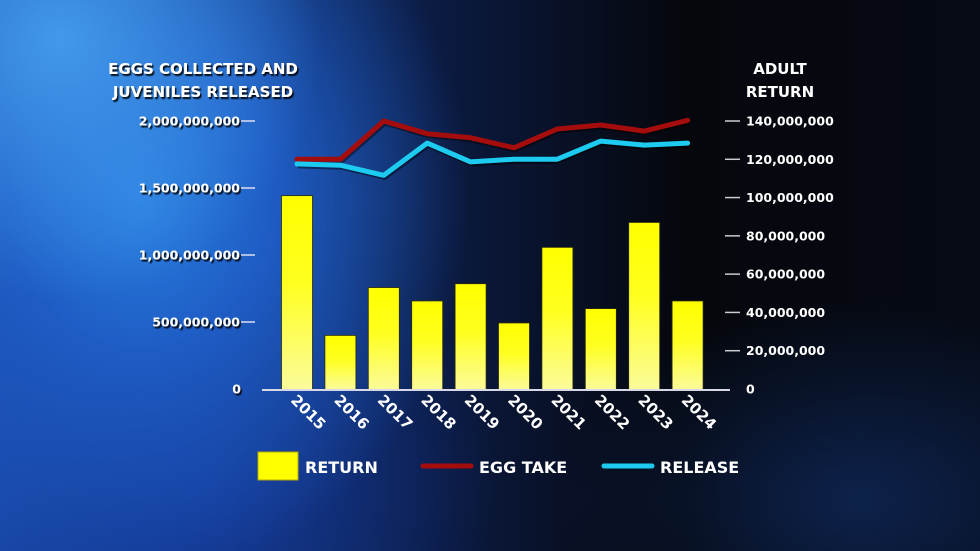  Describe the element at coordinates (699, 467) in the screenshot. I see `legend-label-release: RELEASE` at that location.